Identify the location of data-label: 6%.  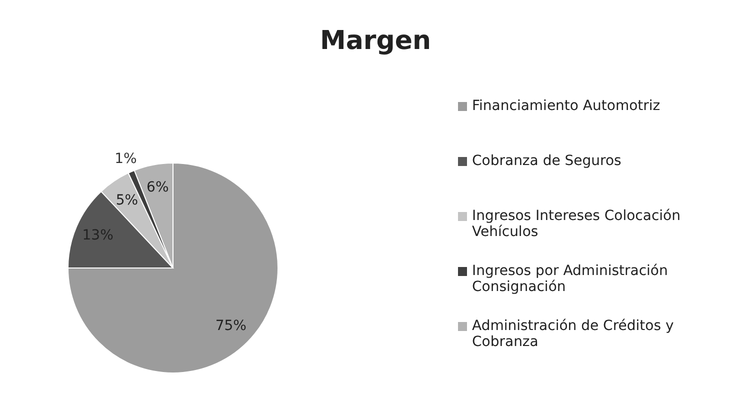
(157, 188).